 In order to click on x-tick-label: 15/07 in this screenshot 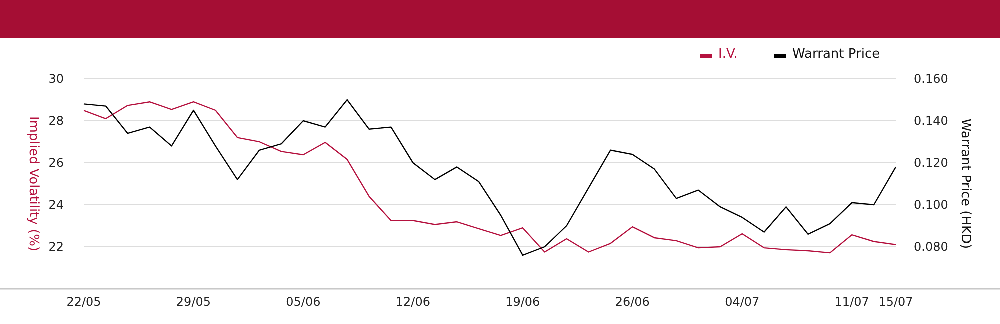, I will do `click(896, 302)`.